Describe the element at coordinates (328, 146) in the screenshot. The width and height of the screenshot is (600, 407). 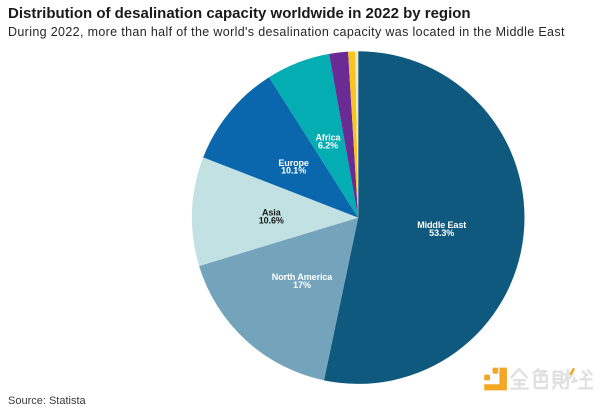
I see `svg-text: 6.2%` at that location.